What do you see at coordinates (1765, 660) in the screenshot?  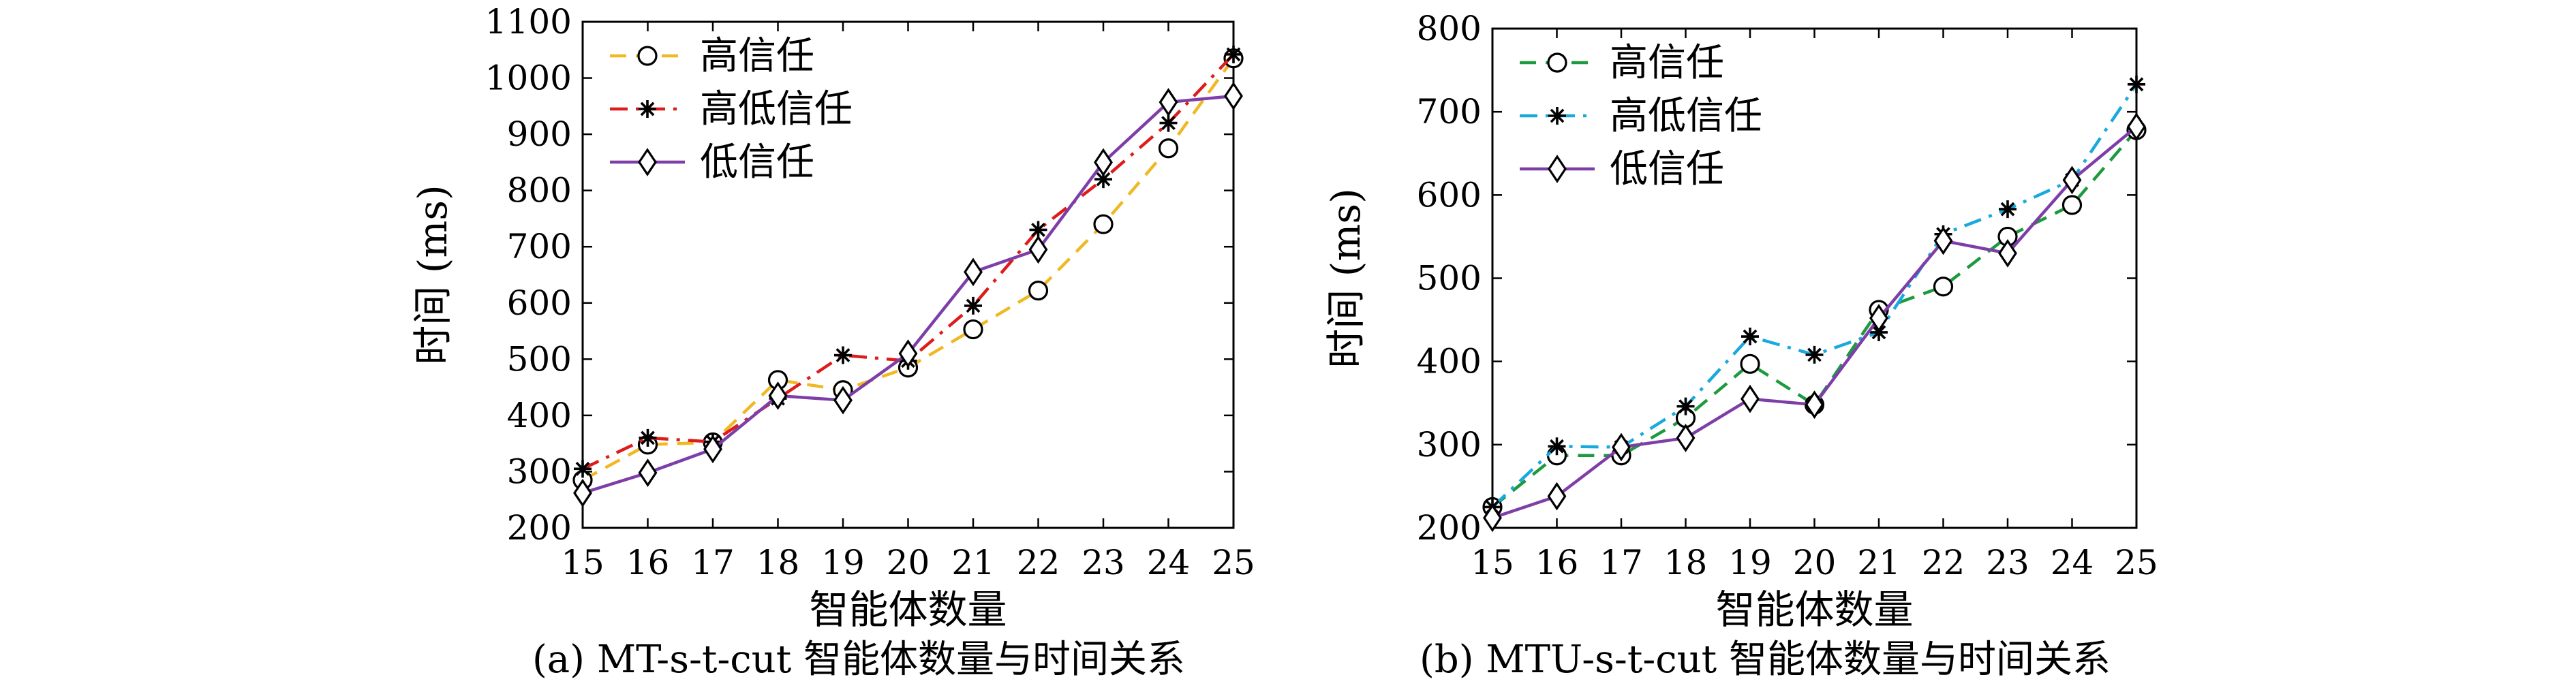 I see `figure-caption: (b) MTU-s-t-cut 智能体数量与时间关系` at bounding box center [1765, 660].